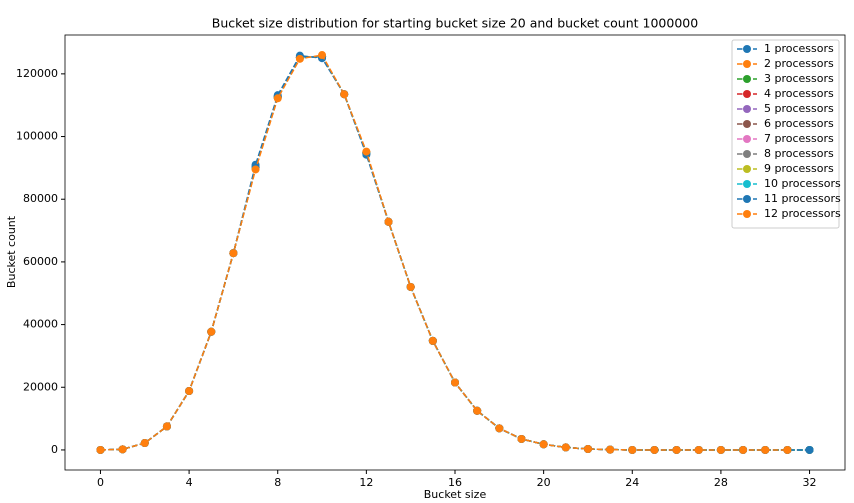 The width and height of the screenshot is (854, 503). I want to click on x-axis-label: Bucket size, so click(455, 494).